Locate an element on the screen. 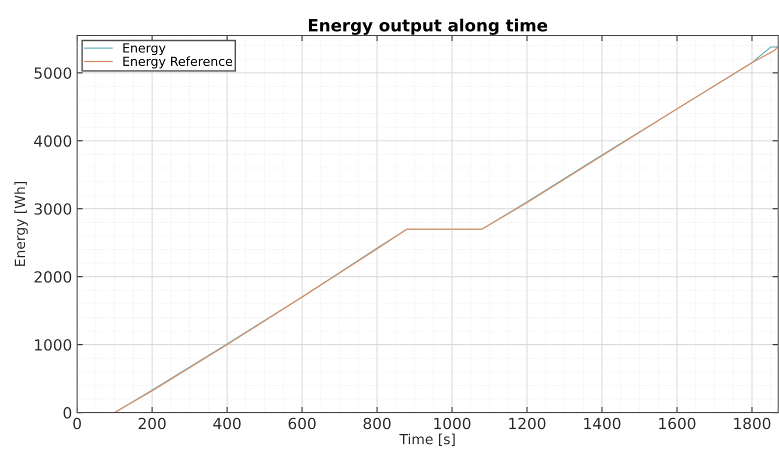 This screenshot has width=779, height=461. legend-label: Energy is located at coordinates (144, 49).